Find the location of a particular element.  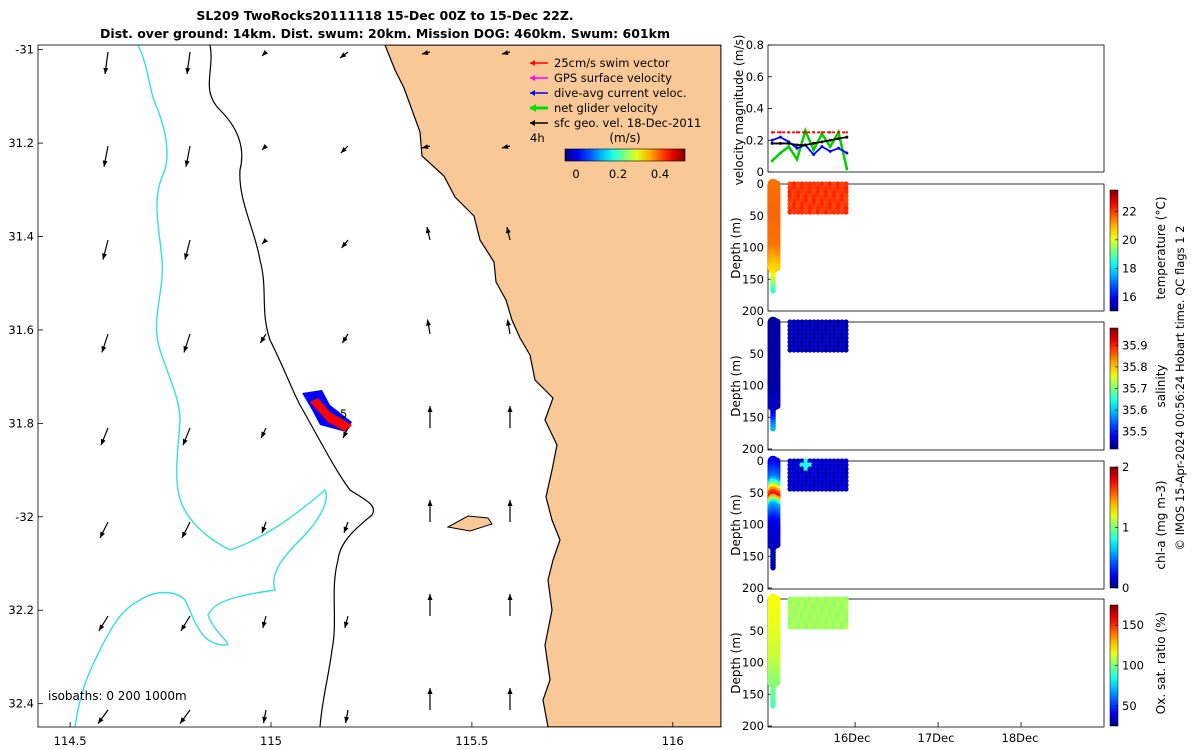

oxygen-ylabel: Depth (m) is located at coordinates (736, 662).